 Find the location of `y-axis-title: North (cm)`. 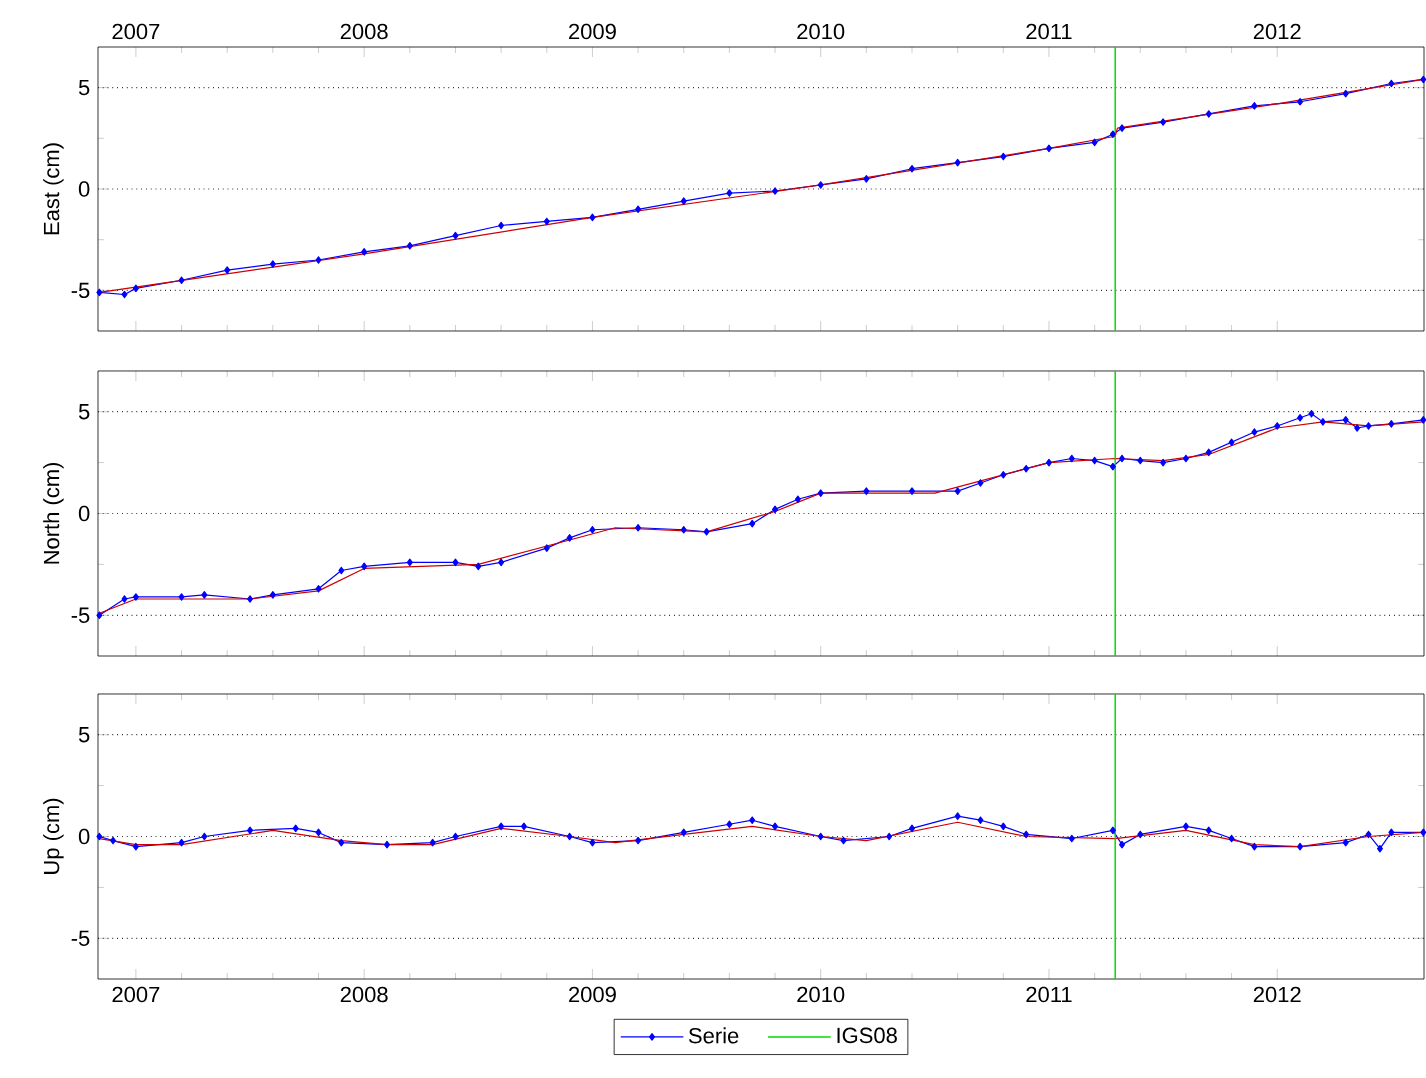

y-axis-title: North (cm) is located at coordinates (53, 513).